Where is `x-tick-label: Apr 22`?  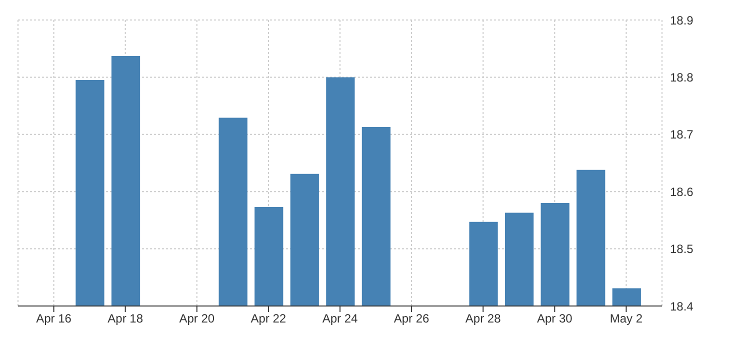 x-tick-label: Apr 22 is located at coordinates (268, 319).